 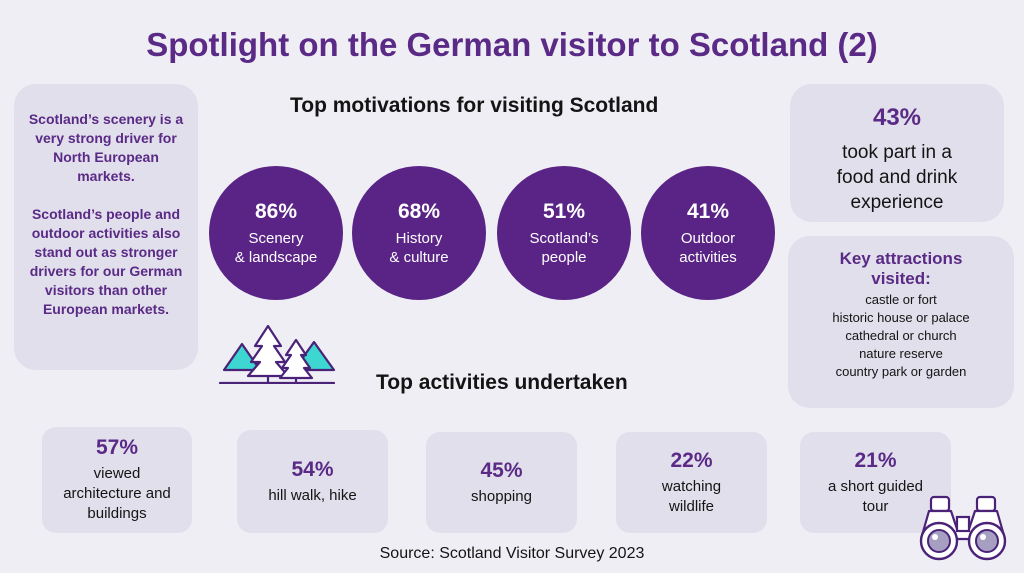 I want to click on activity-card-shopping: 45% shopping, so click(x=501, y=482).